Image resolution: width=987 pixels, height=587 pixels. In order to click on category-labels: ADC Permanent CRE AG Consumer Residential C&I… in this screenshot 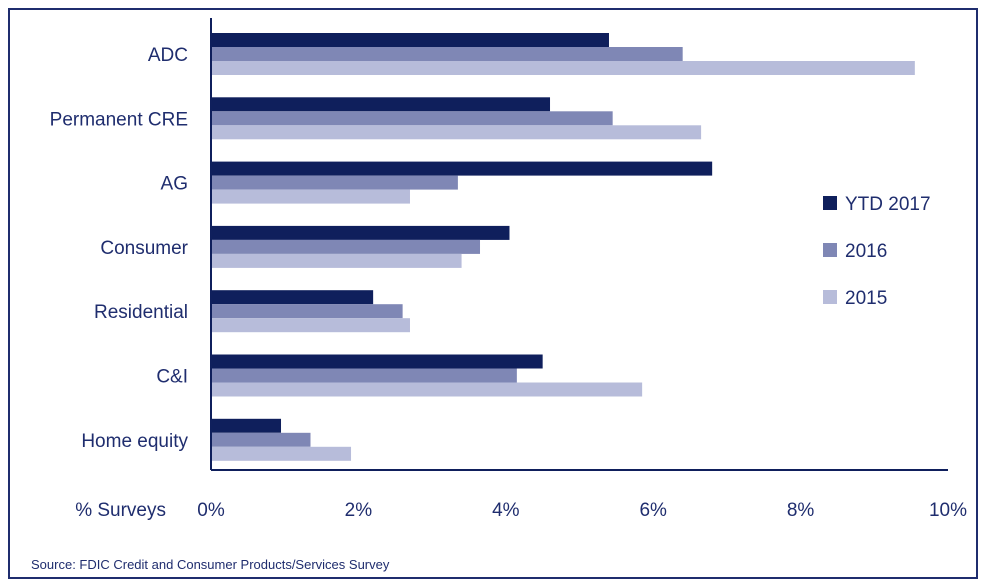, I will do `click(119, 248)`.